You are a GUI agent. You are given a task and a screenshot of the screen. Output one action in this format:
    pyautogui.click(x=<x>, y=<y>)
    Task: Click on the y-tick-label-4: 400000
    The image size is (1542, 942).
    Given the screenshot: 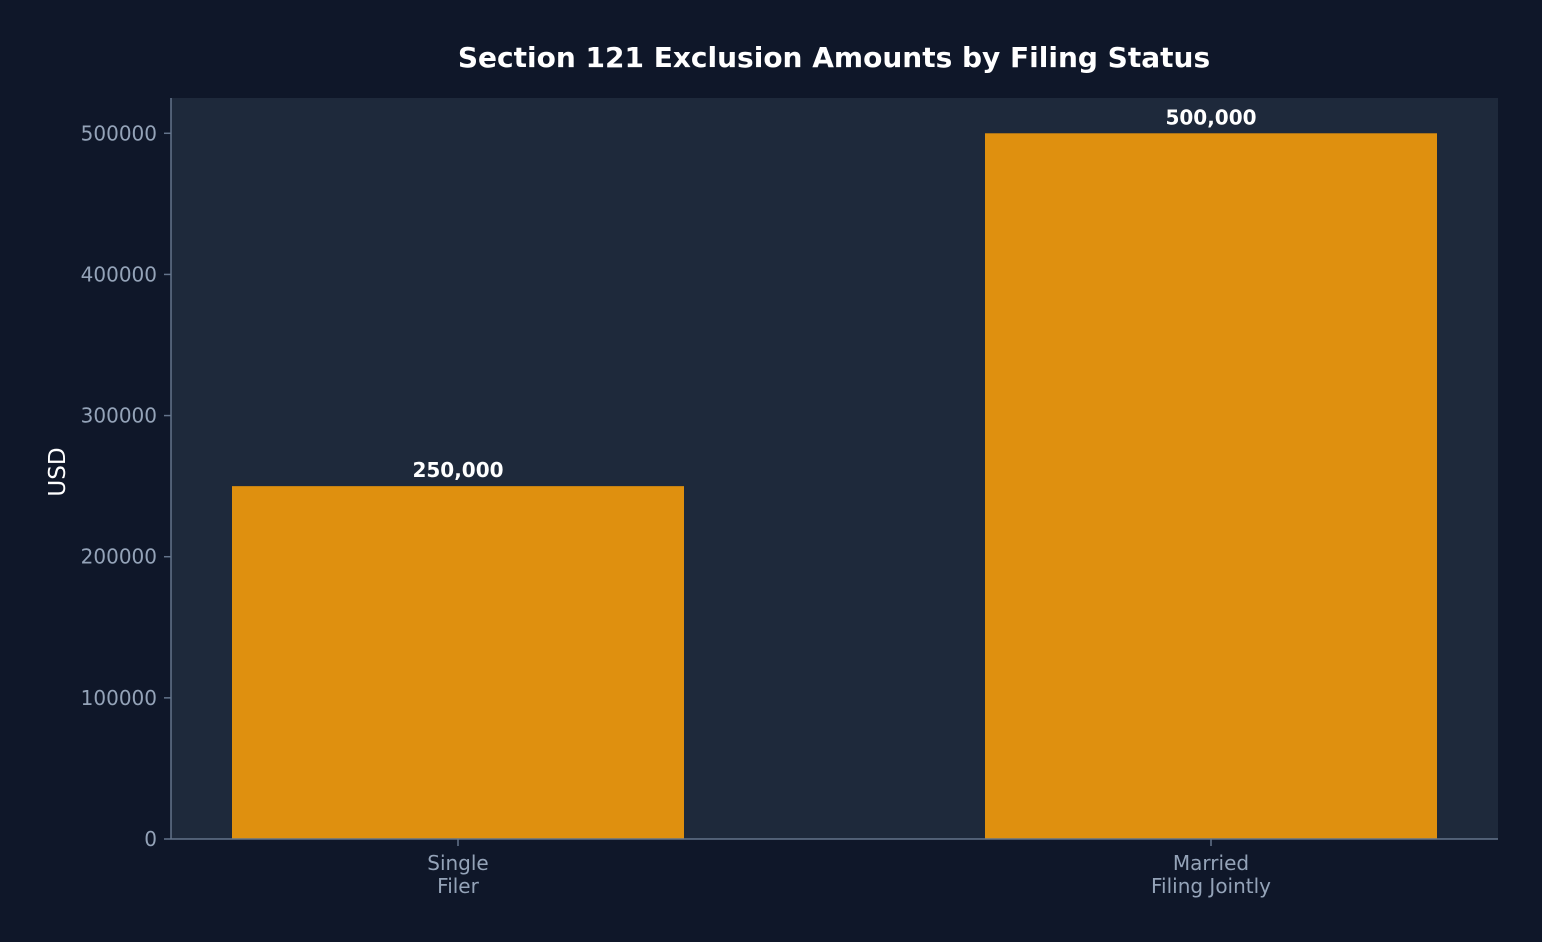 What is the action you would take?
    pyautogui.click(x=119, y=274)
    